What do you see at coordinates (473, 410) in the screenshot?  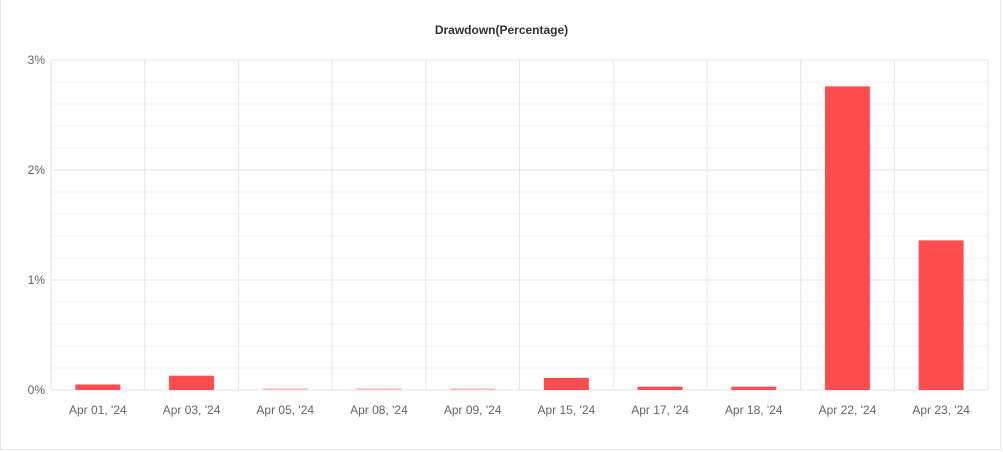 I see `x-tick-label: Apr 09, '24` at bounding box center [473, 410].